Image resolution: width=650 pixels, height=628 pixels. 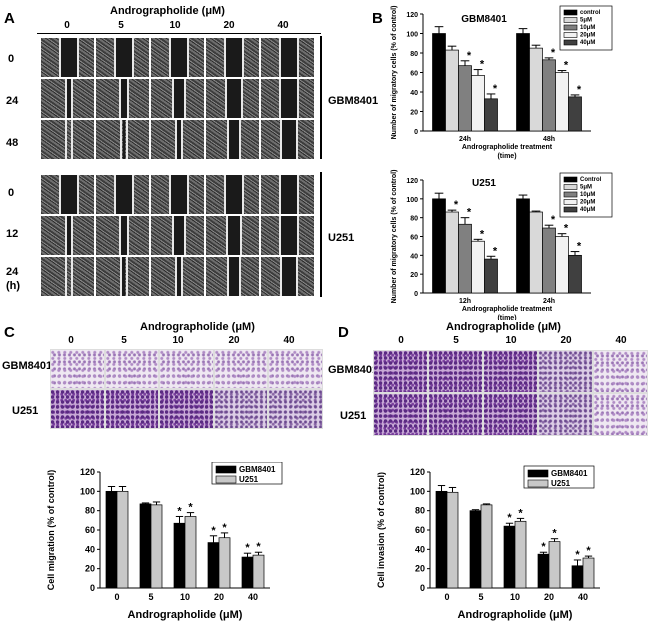 What do you see at coordinates (179, 33) in the screenshot?
I see `panel-a-rule` at bounding box center [179, 33].